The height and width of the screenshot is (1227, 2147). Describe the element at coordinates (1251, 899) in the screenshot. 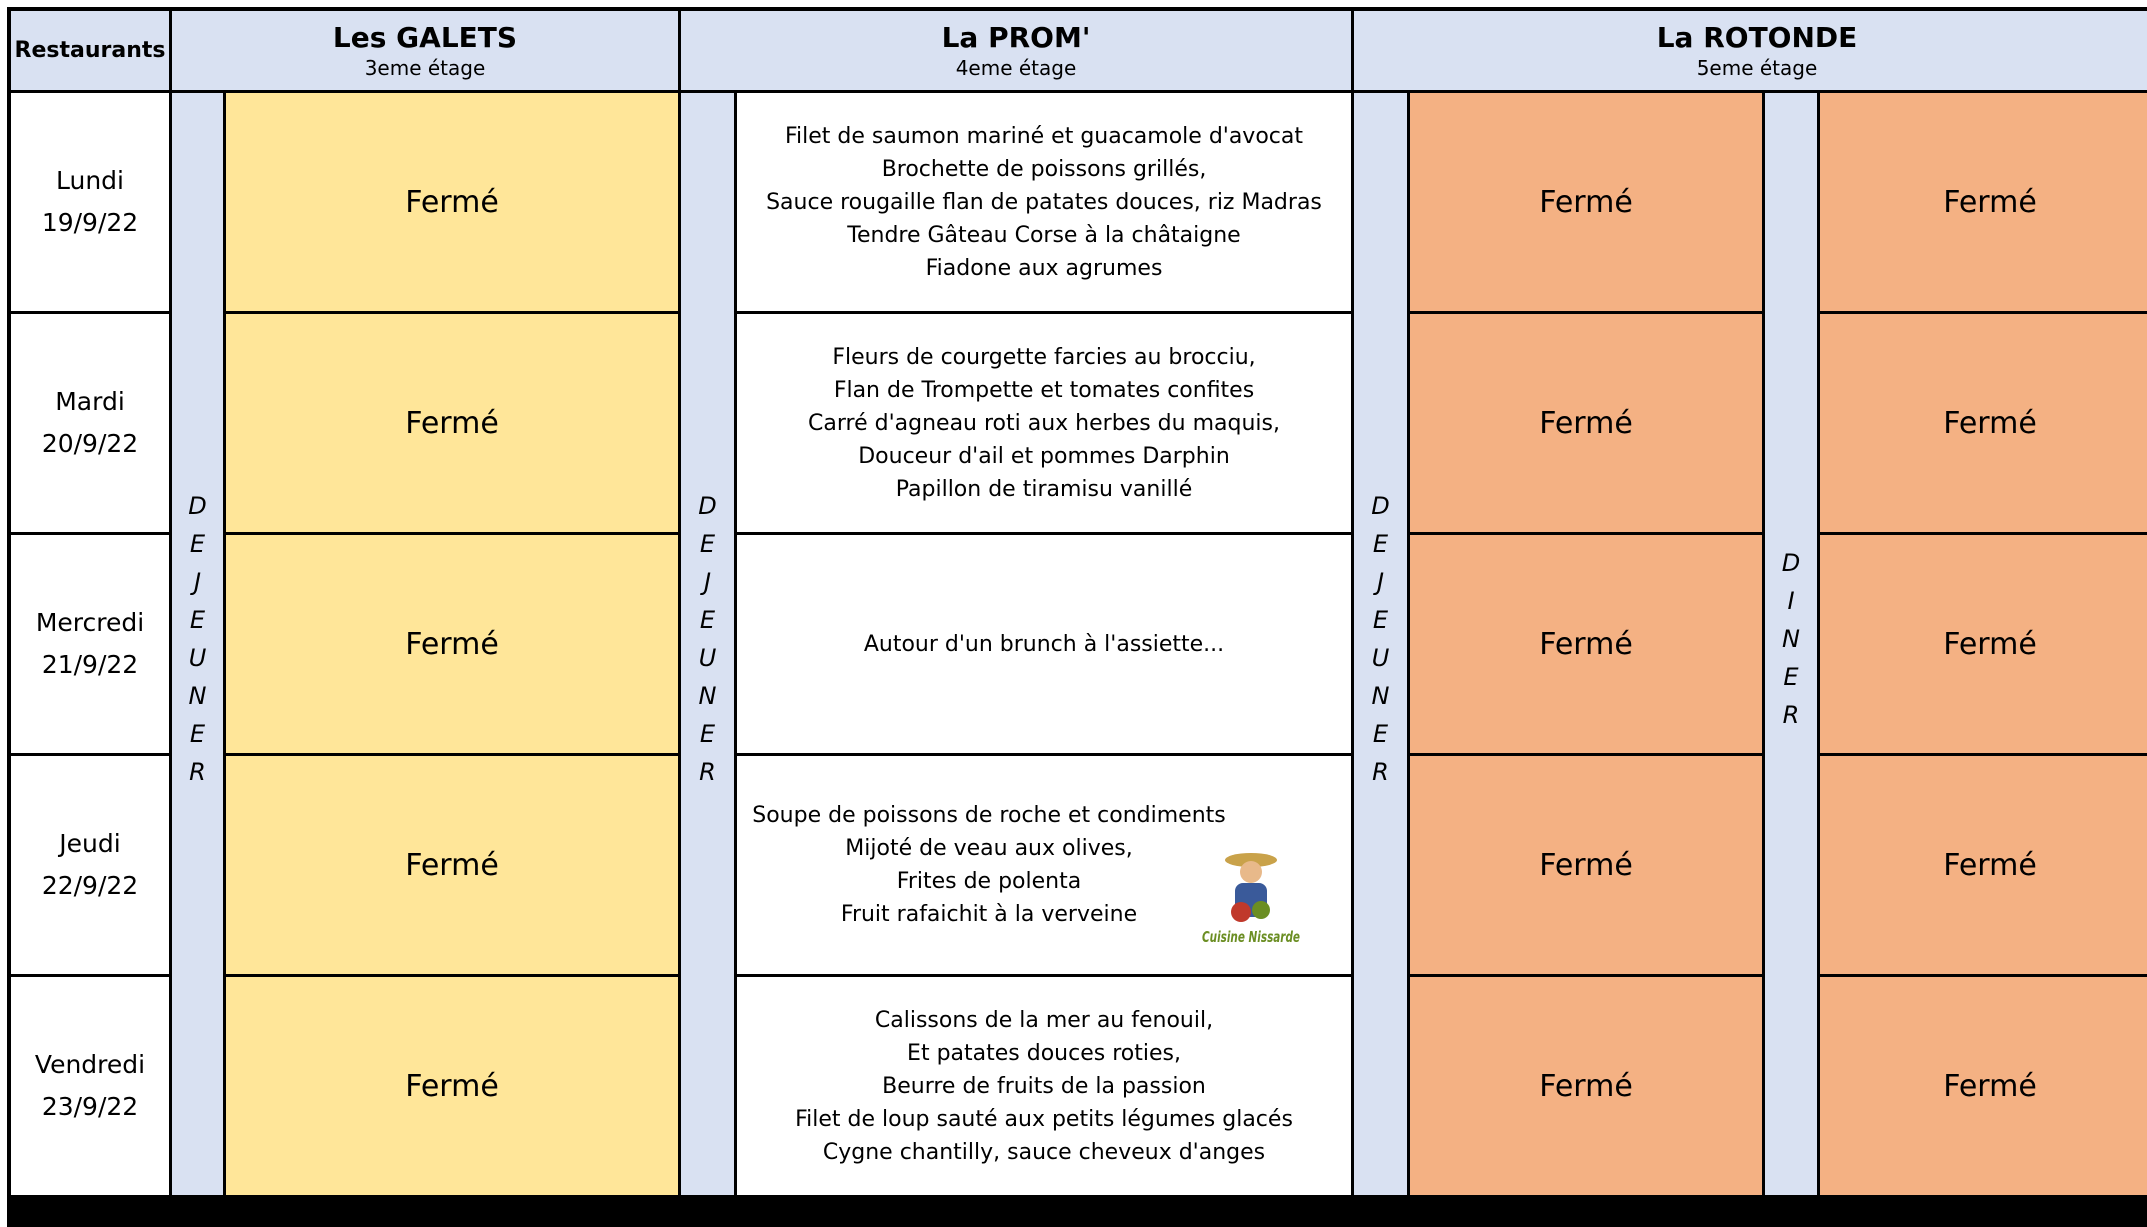

I see `logo: Cuisine Nissarde` at that location.